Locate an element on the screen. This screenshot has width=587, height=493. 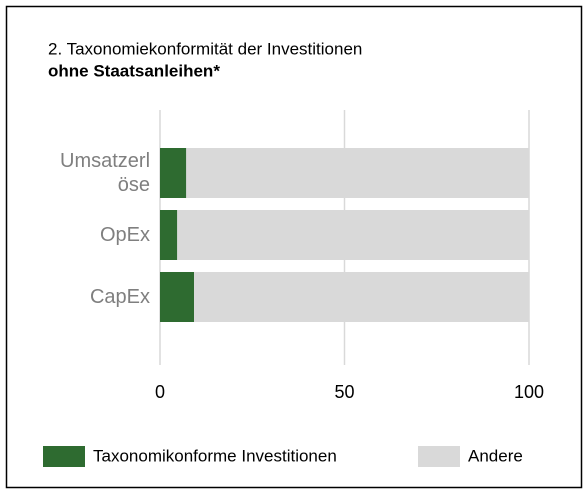
x-tick-label: 100 is located at coordinates (529, 392).